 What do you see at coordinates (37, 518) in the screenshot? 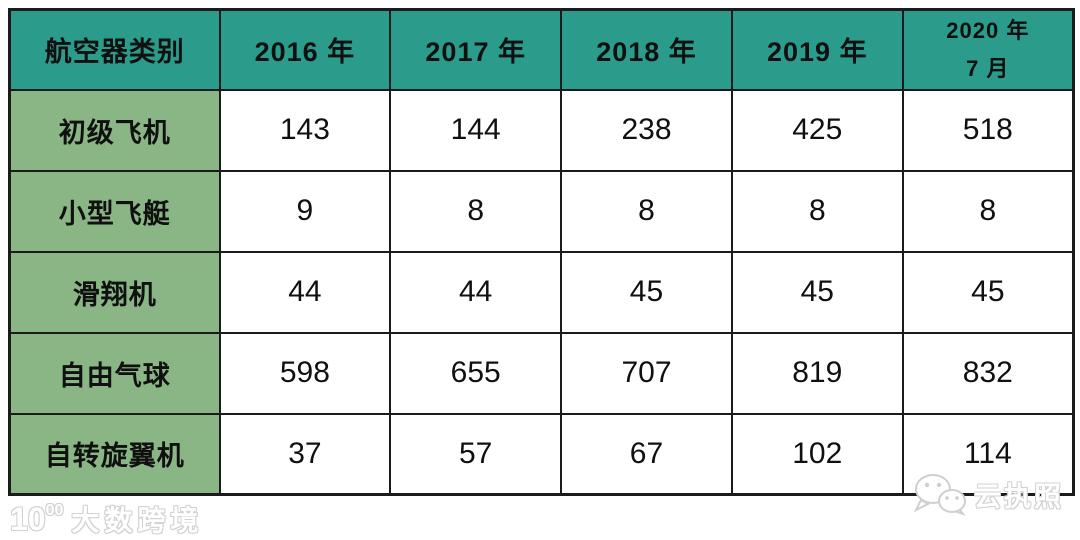
I see `dashu-logo: 10 00` at bounding box center [37, 518].